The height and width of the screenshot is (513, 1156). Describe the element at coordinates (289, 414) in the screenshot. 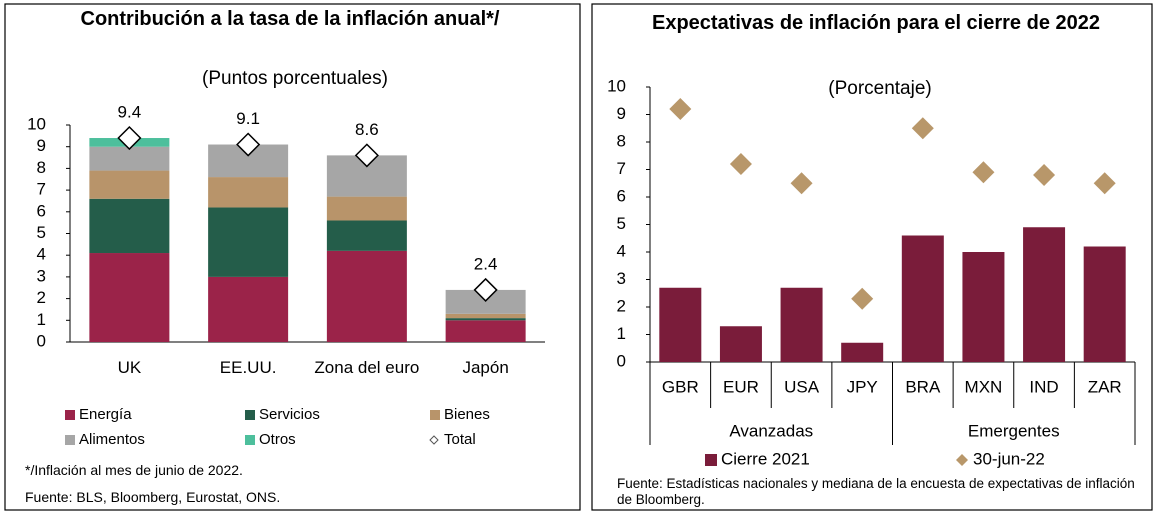

I see `legend-label: Servicios` at that location.